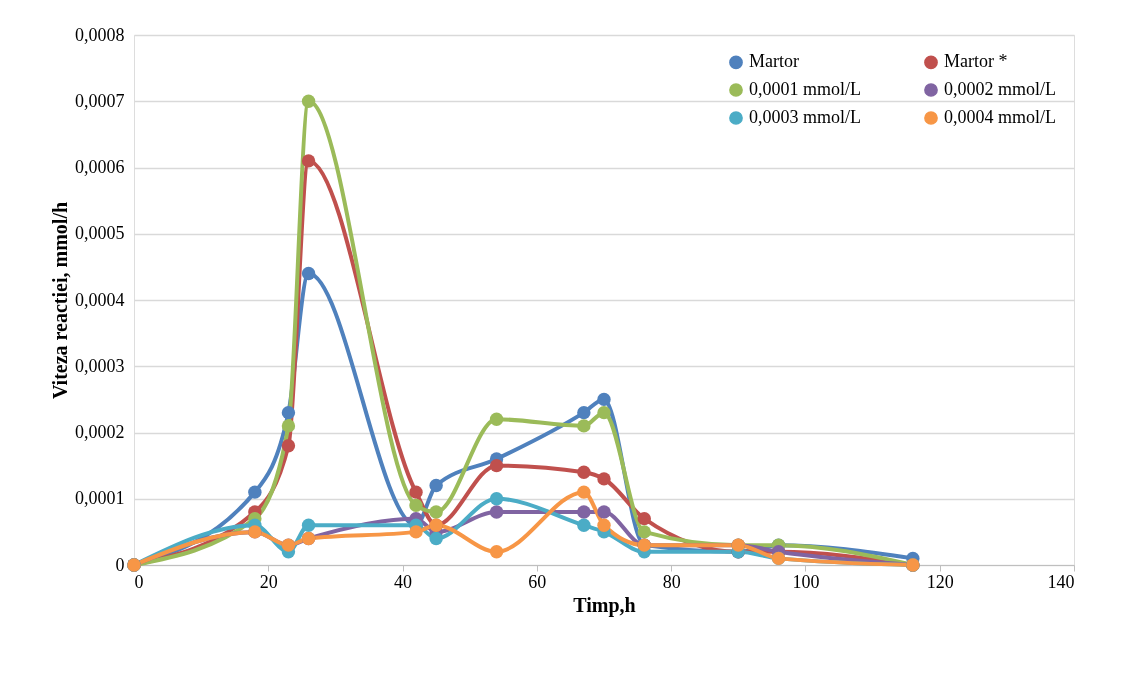  I want to click on x-tick-label: 60, so click(537, 581).